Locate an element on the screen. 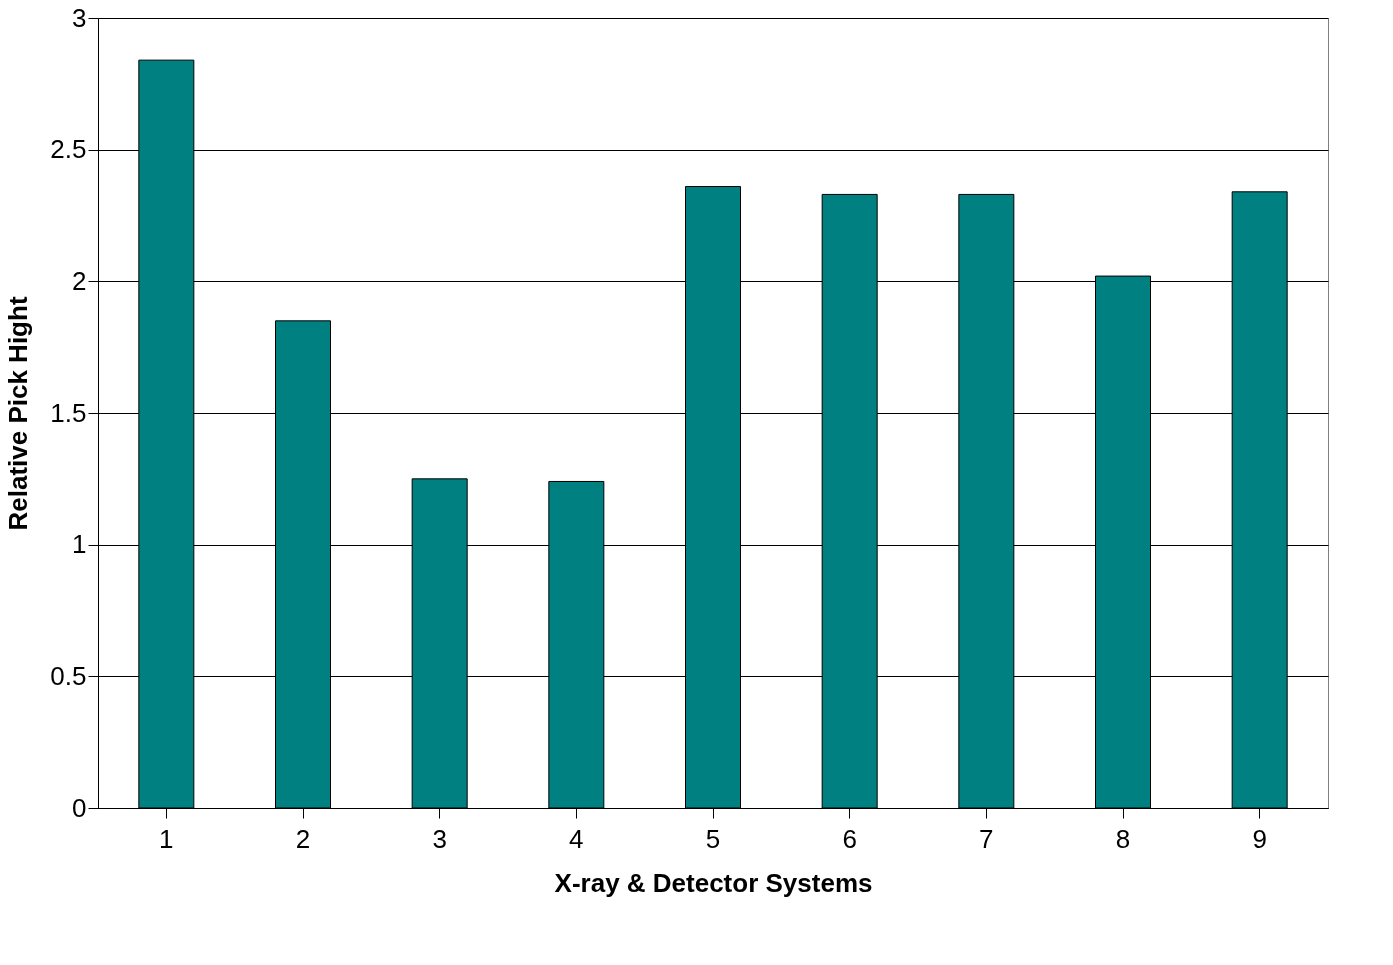  x-tick-label: 5 is located at coordinates (713, 838).